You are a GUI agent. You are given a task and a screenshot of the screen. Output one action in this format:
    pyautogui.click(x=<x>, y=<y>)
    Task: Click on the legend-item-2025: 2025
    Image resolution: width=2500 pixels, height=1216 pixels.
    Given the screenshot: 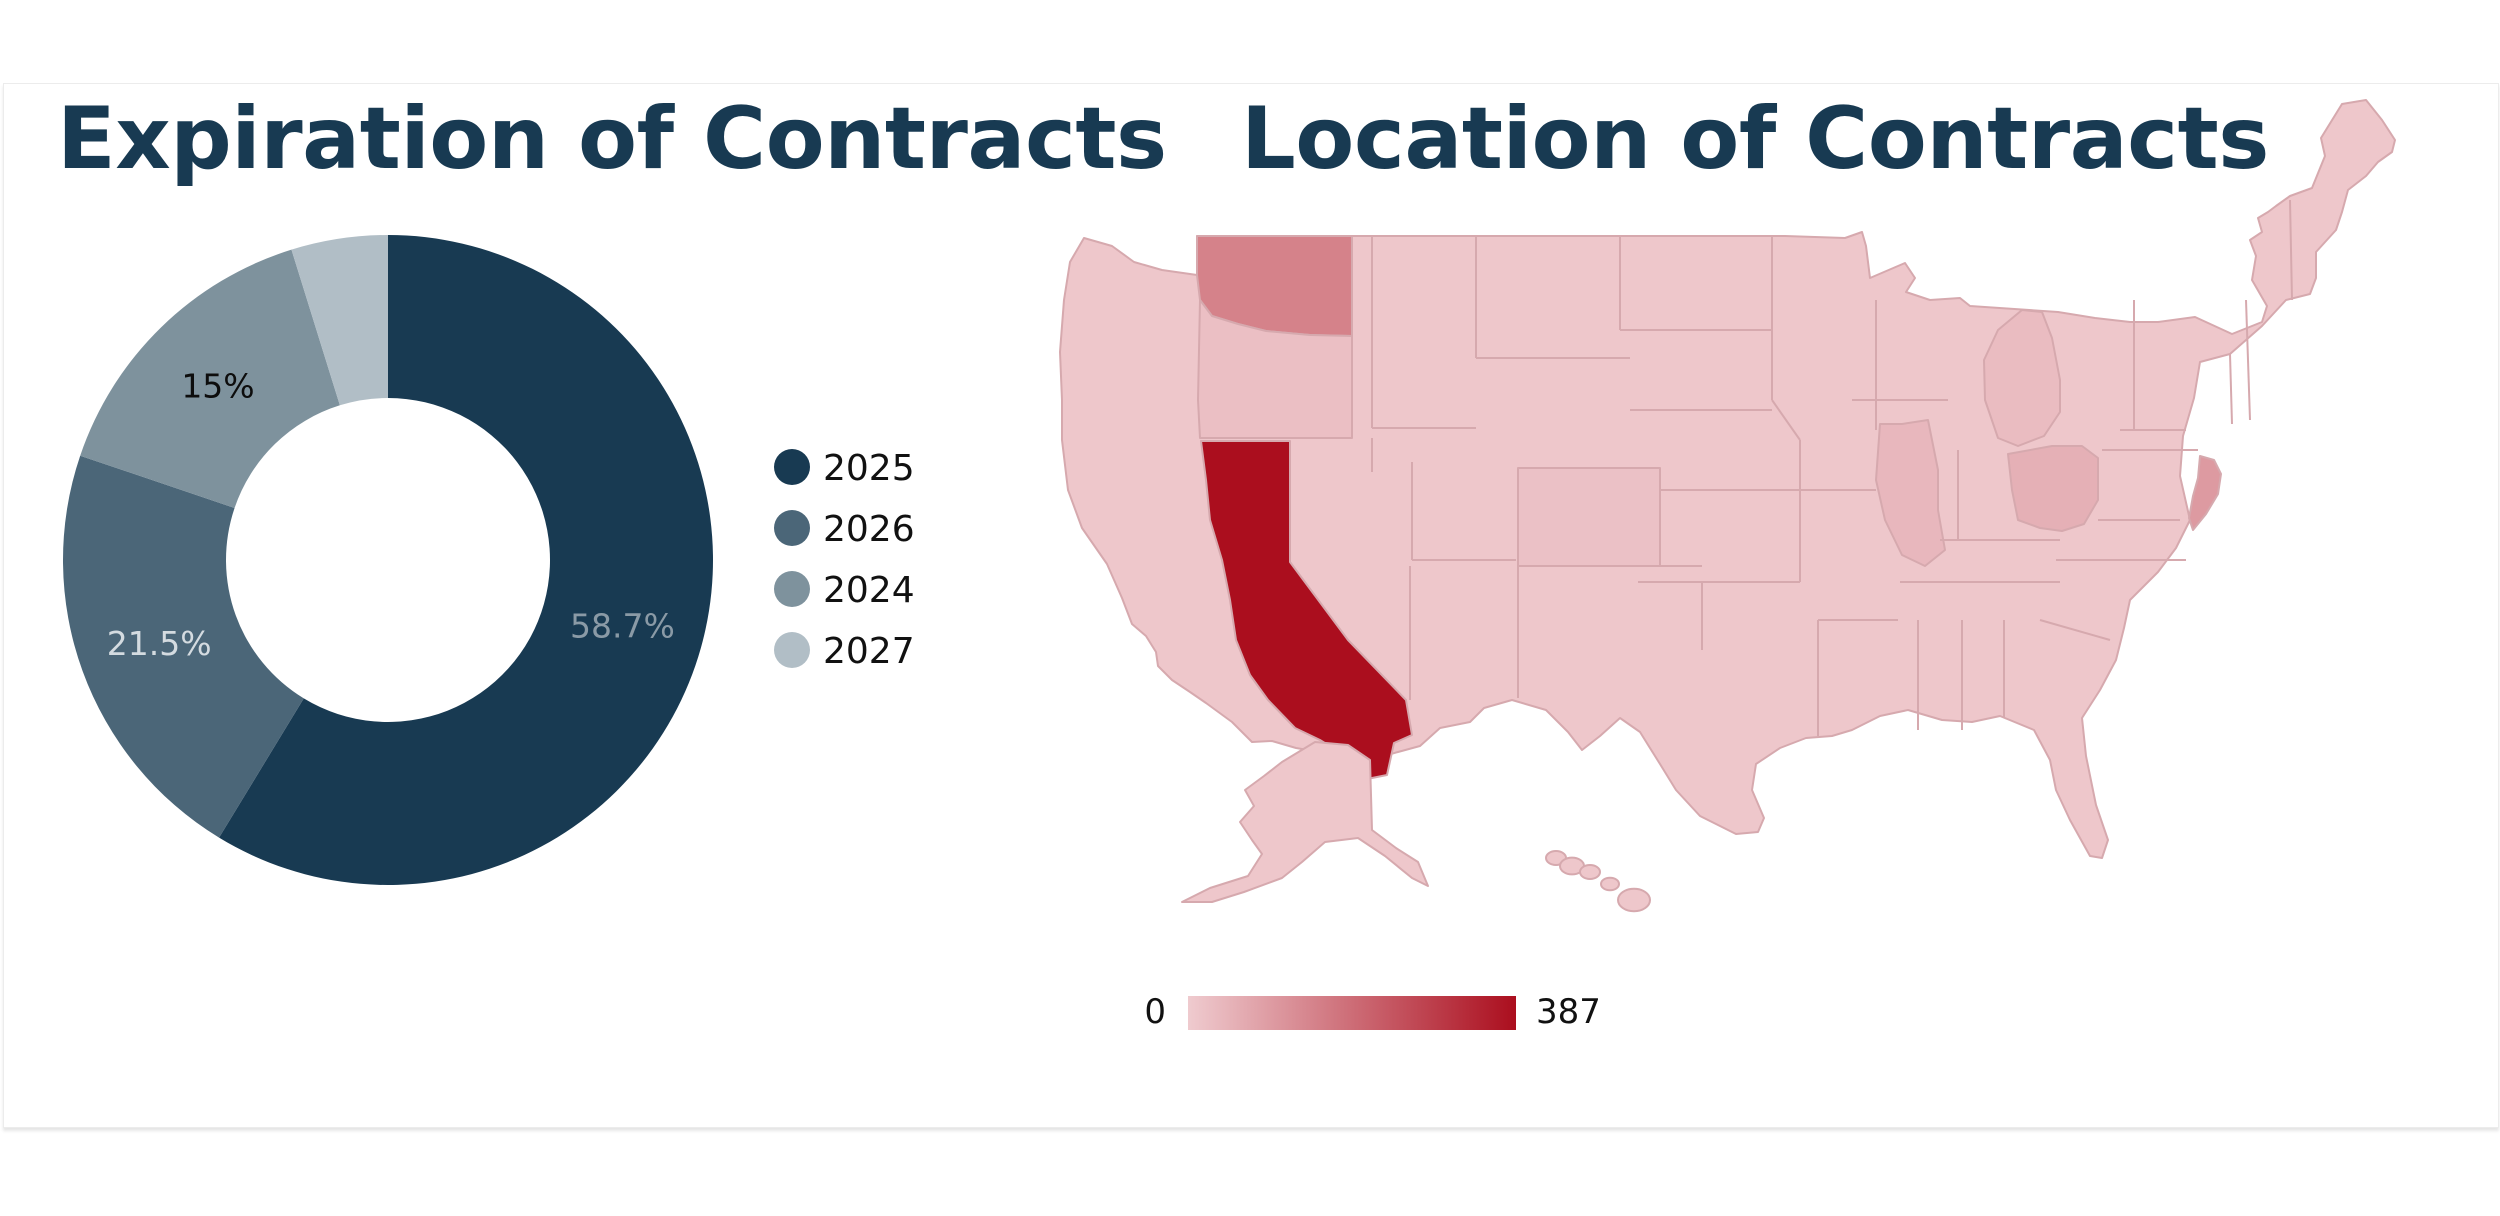 What is the action you would take?
    pyautogui.click(x=844, y=468)
    